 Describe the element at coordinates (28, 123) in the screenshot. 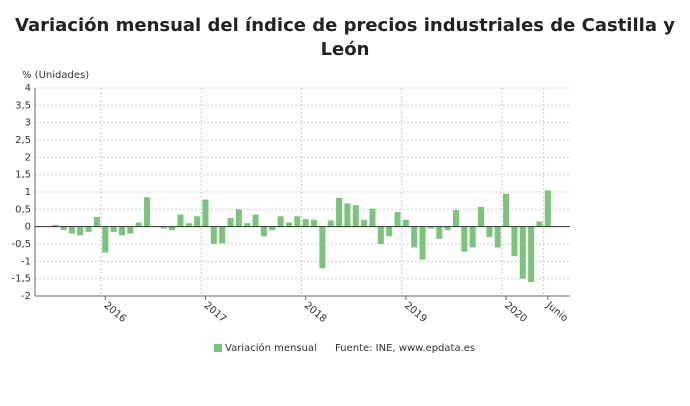

I see `y-tick-label: 3` at that location.